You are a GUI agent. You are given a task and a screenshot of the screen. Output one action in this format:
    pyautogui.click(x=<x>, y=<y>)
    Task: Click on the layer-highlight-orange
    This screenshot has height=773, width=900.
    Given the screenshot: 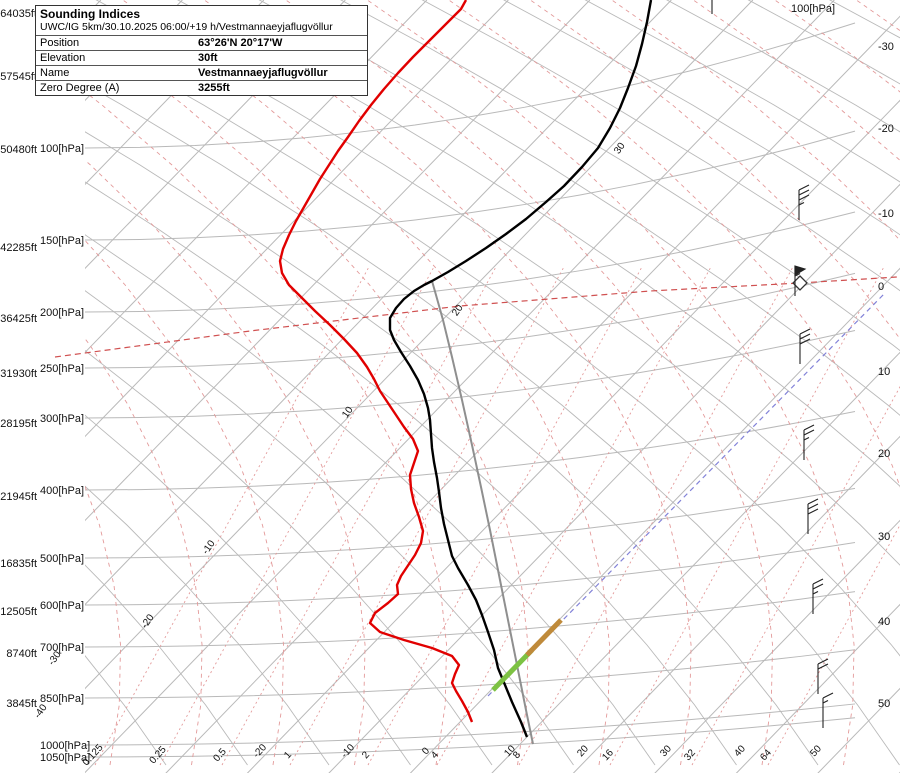 What is the action you would take?
    pyautogui.click(x=544, y=637)
    